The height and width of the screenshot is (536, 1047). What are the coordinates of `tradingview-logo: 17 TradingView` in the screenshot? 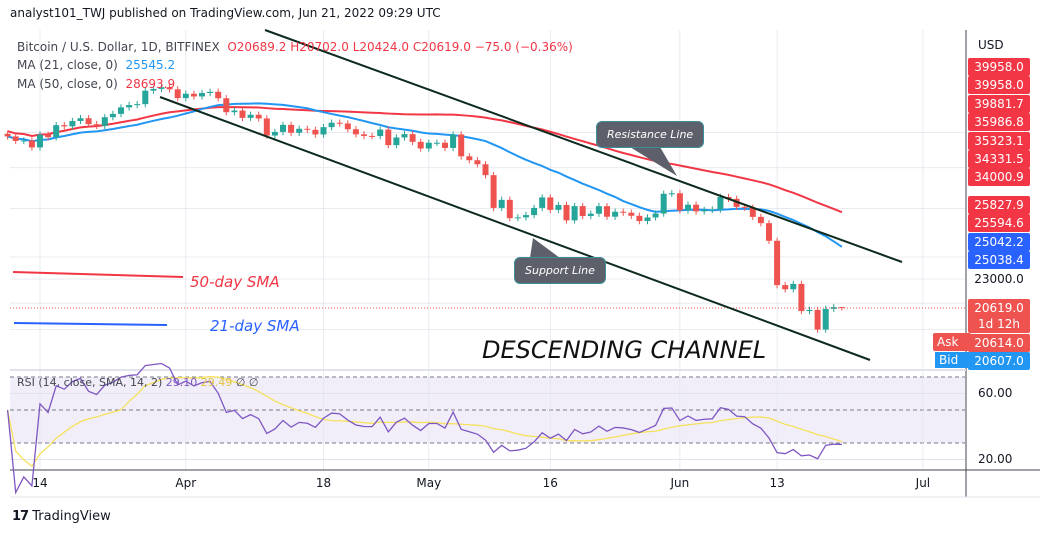 It's located at (61, 516).